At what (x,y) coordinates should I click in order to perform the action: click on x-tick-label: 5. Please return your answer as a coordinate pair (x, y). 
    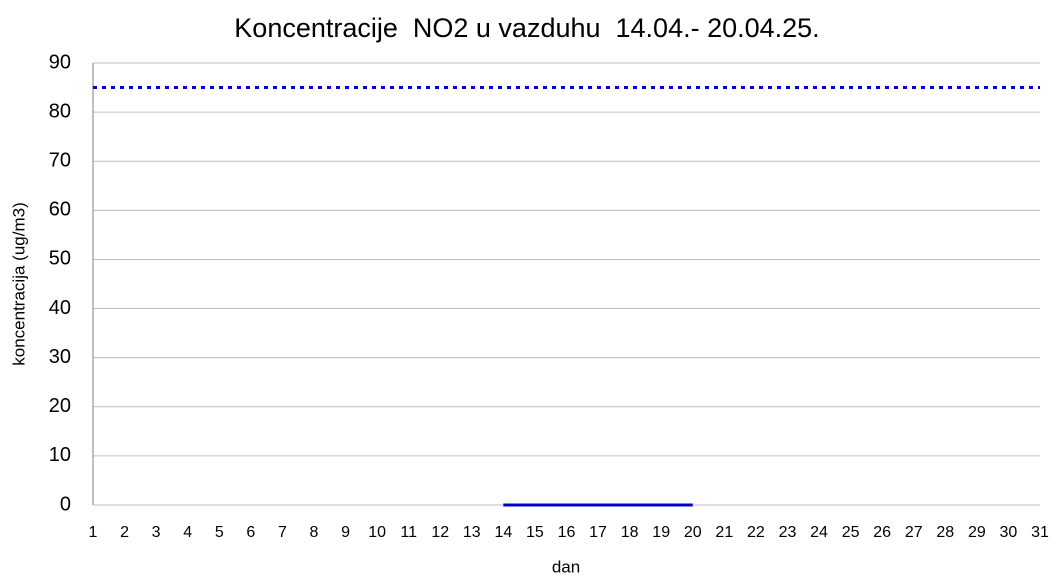
    Looking at the image, I should click on (219, 532).